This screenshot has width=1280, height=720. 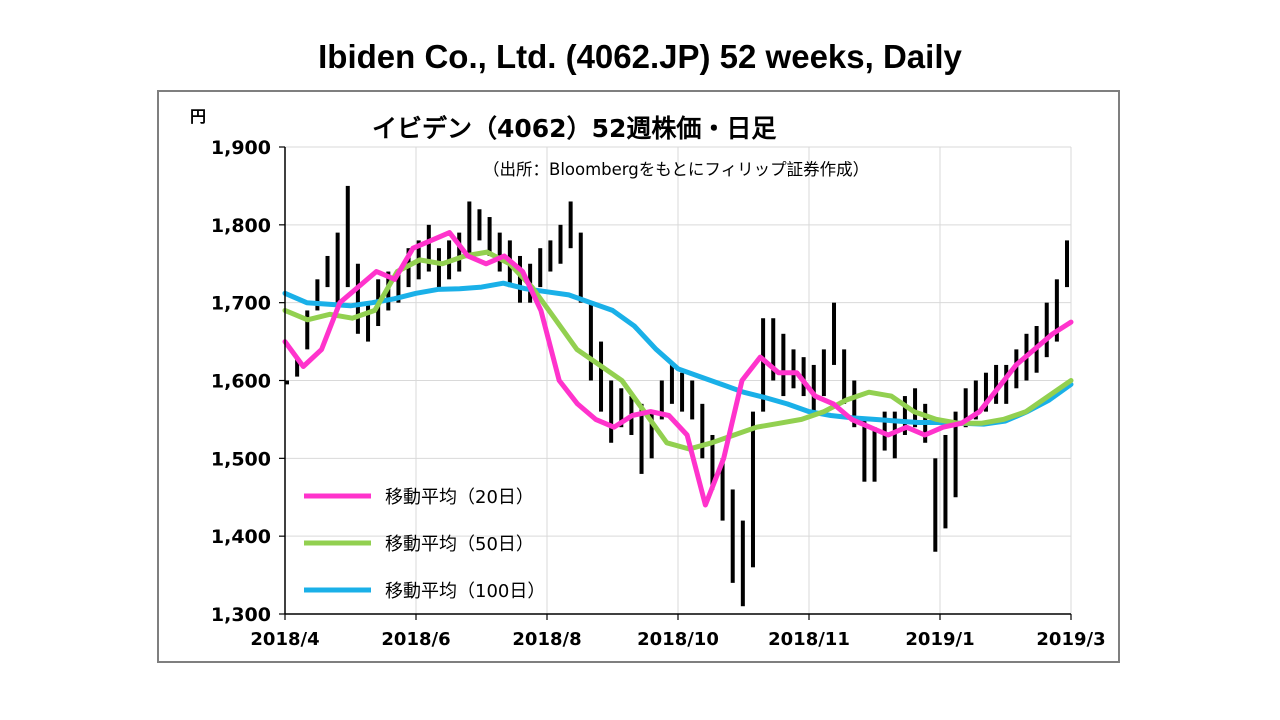 I want to click on y-tick-label: 1,600, so click(x=241, y=382).